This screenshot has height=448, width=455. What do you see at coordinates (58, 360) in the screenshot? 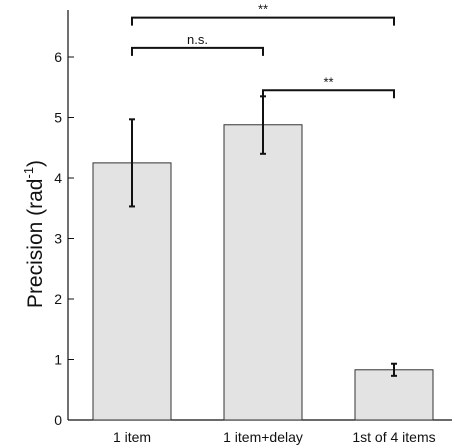
I see `y-tick-label: 1` at bounding box center [58, 360].